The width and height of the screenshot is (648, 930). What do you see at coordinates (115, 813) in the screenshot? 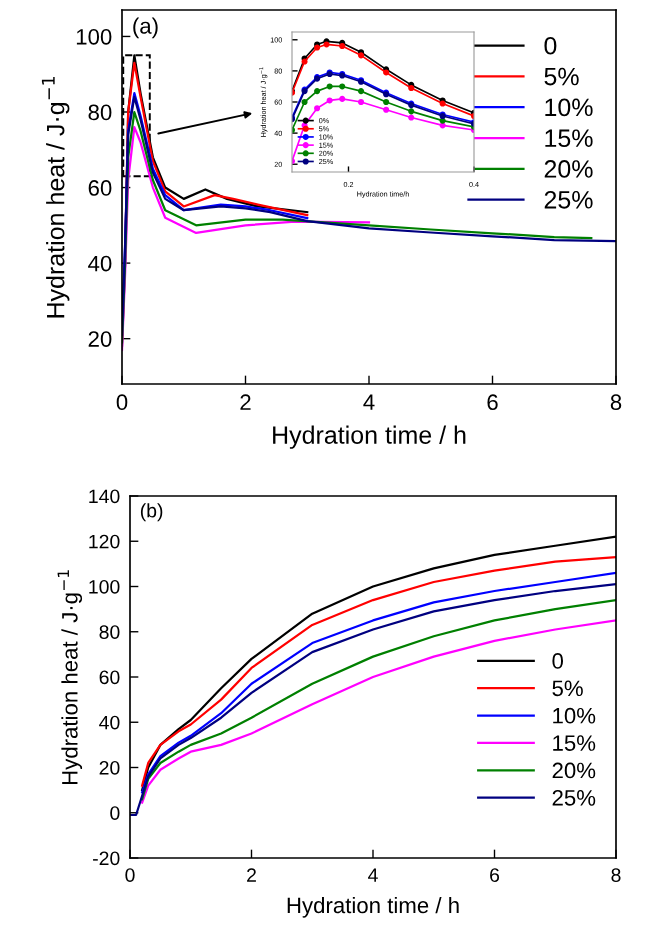
I see `y-tick-label: 0` at bounding box center [115, 813].